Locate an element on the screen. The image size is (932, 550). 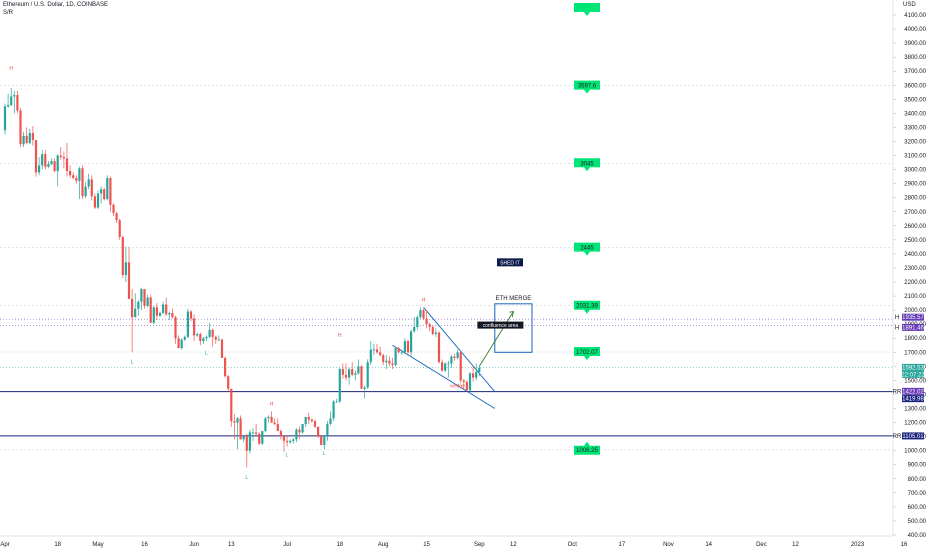
price-badge-value: 1592.53 is located at coordinates (913, 368).